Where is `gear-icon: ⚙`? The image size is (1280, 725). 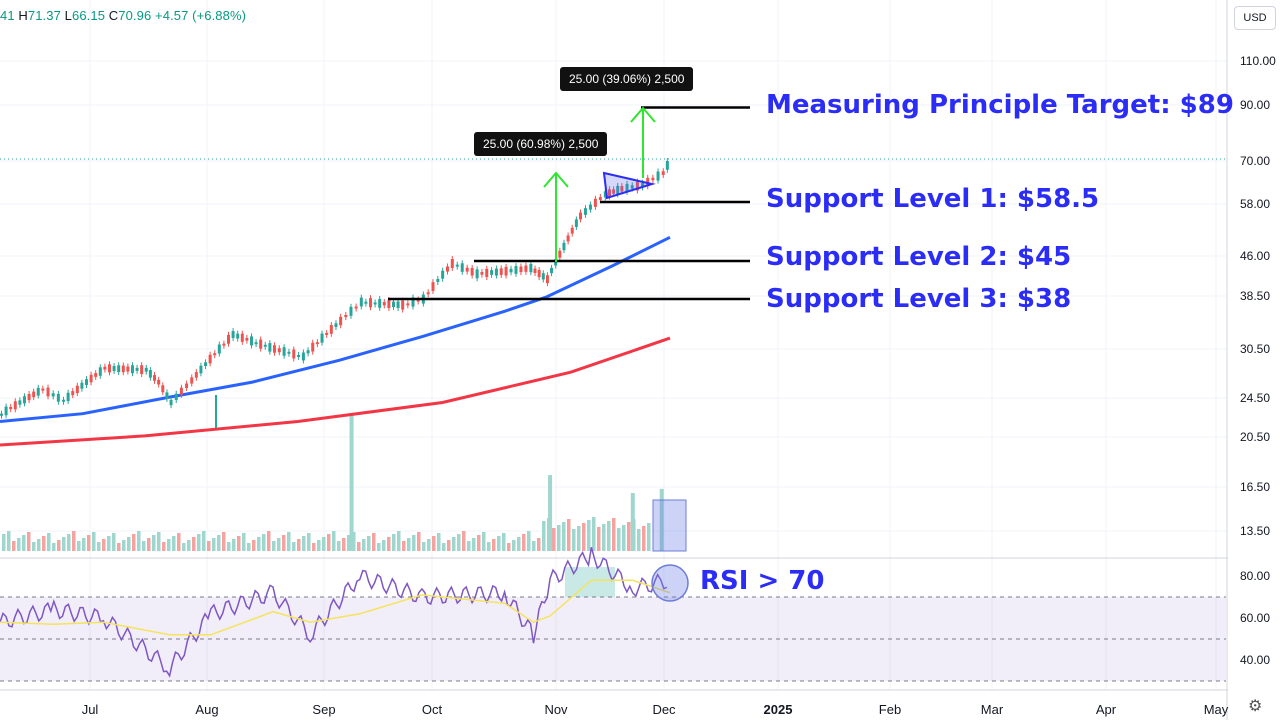 gear-icon: ⚙ is located at coordinates (1255, 706).